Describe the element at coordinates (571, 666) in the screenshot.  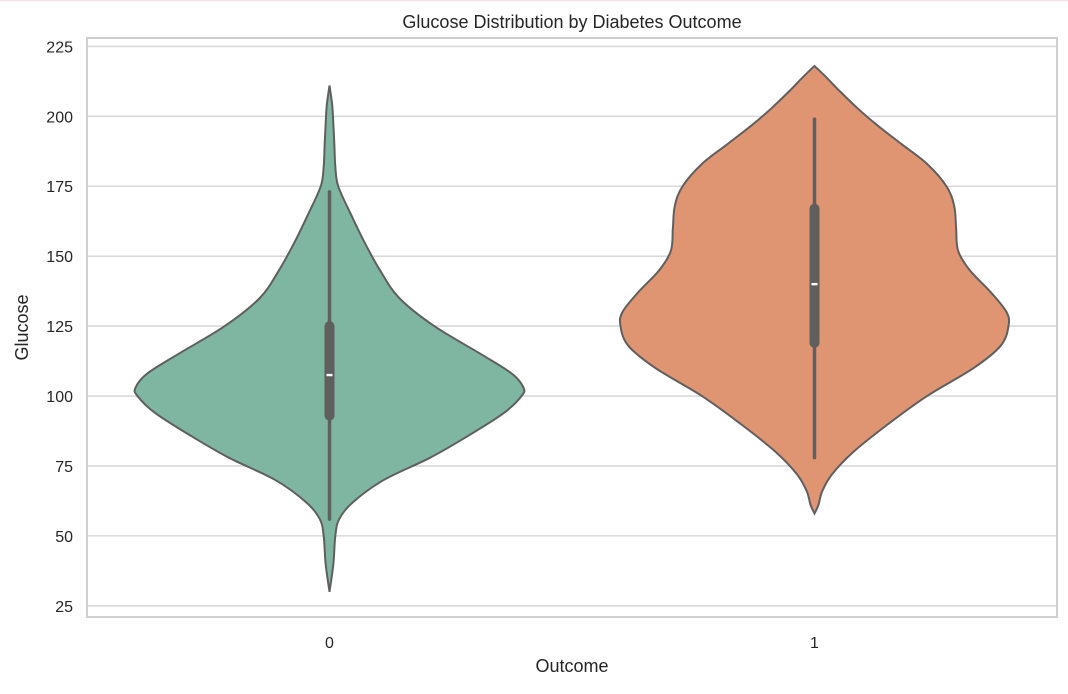
I see `x-axis-title: Outcome` at that location.